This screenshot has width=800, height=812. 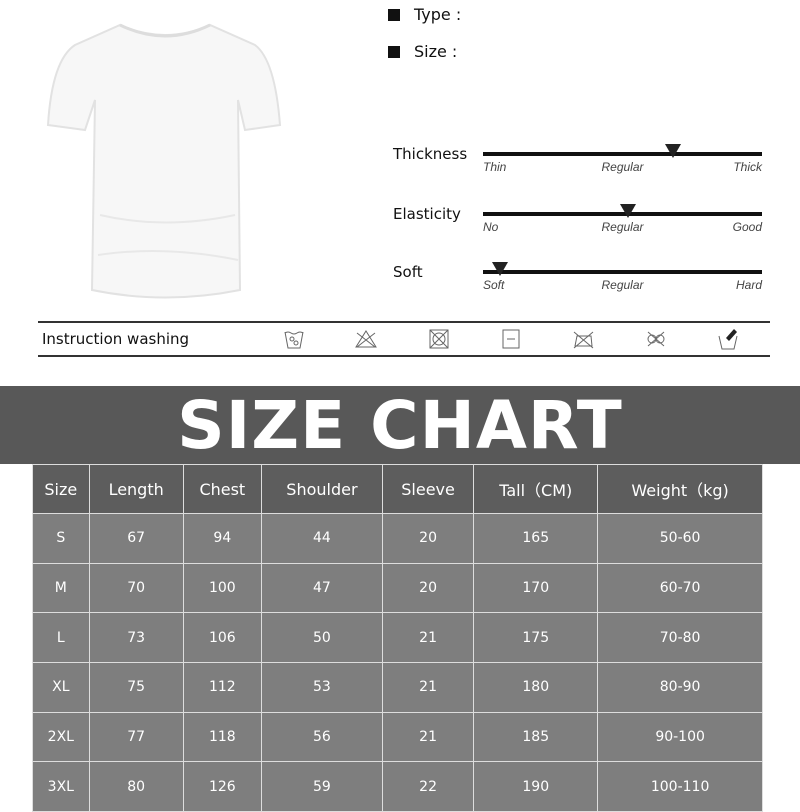 What do you see at coordinates (747, 227) in the screenshot?
I see `slider-tick: Good` at bounding box center [747, 227].